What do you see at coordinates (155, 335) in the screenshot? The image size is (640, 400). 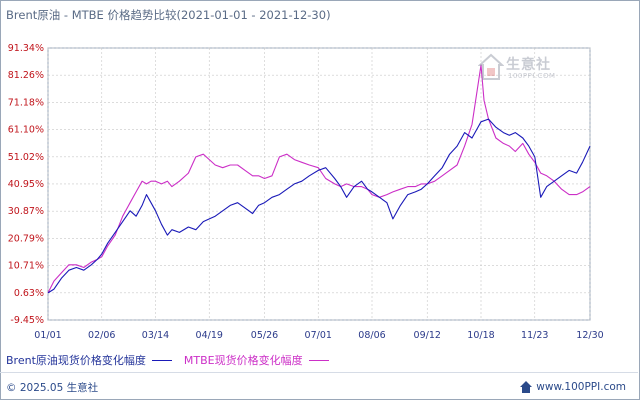 I see `x-tick-label: 03/14` at bounding box center [155, 335].